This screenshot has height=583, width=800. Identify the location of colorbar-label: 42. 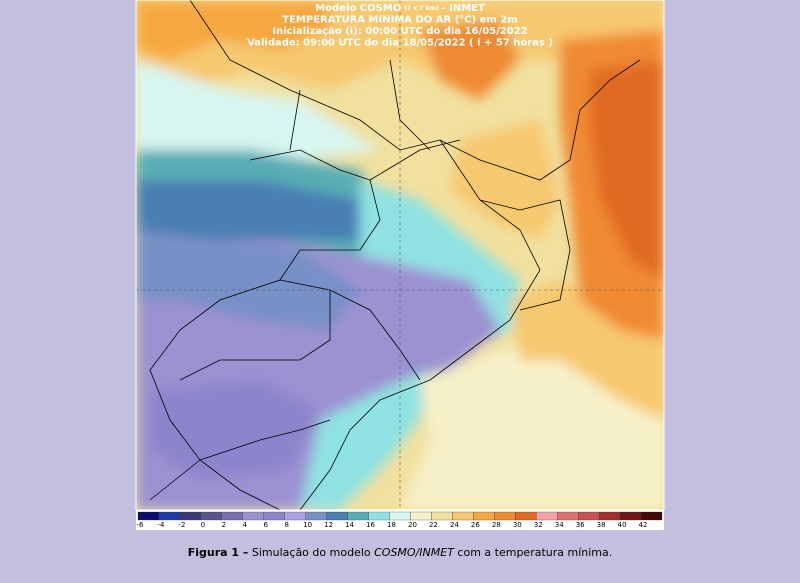
(643, 525).